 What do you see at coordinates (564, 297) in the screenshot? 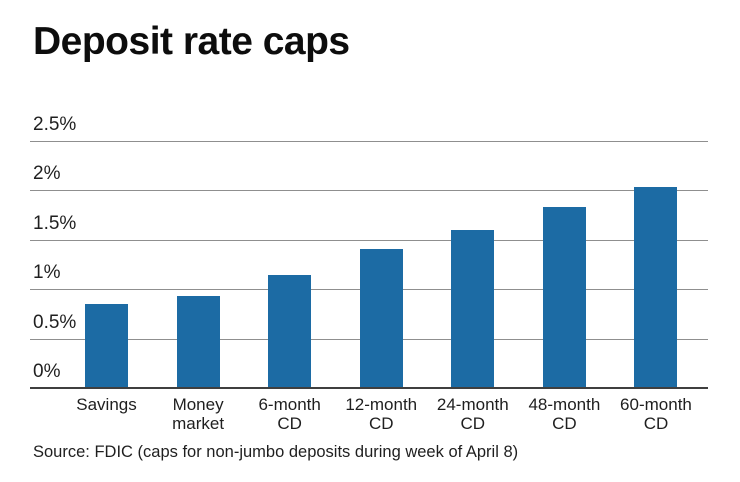
I see `bar-48-month-cd` at bounding box center [564, 297].